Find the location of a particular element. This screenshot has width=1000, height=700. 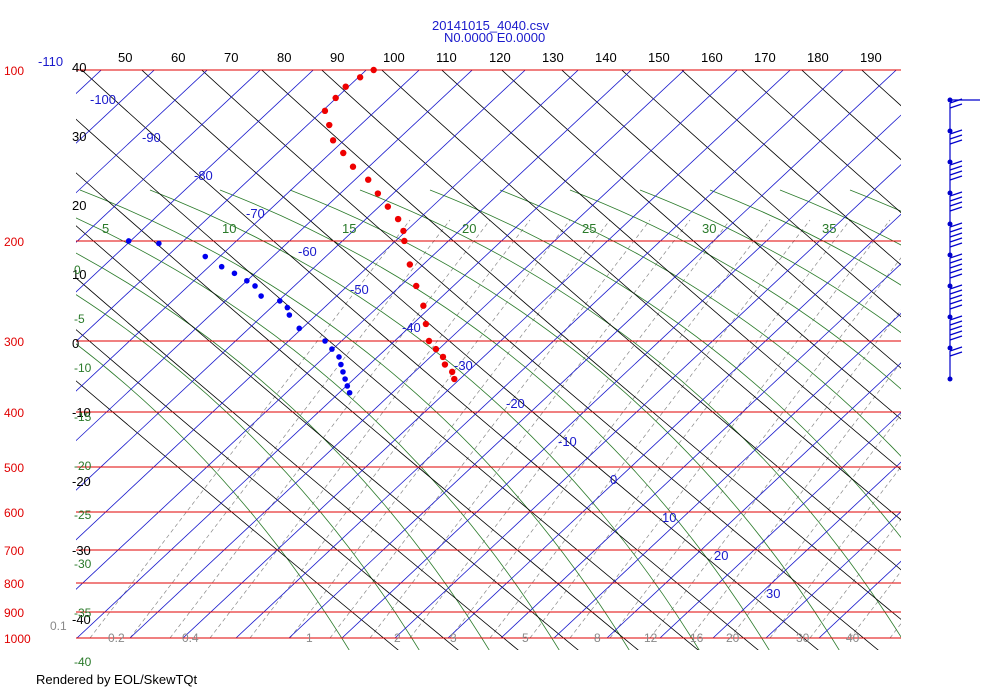

pressure-tick-label: 900 is located at coordinates (14, 613).